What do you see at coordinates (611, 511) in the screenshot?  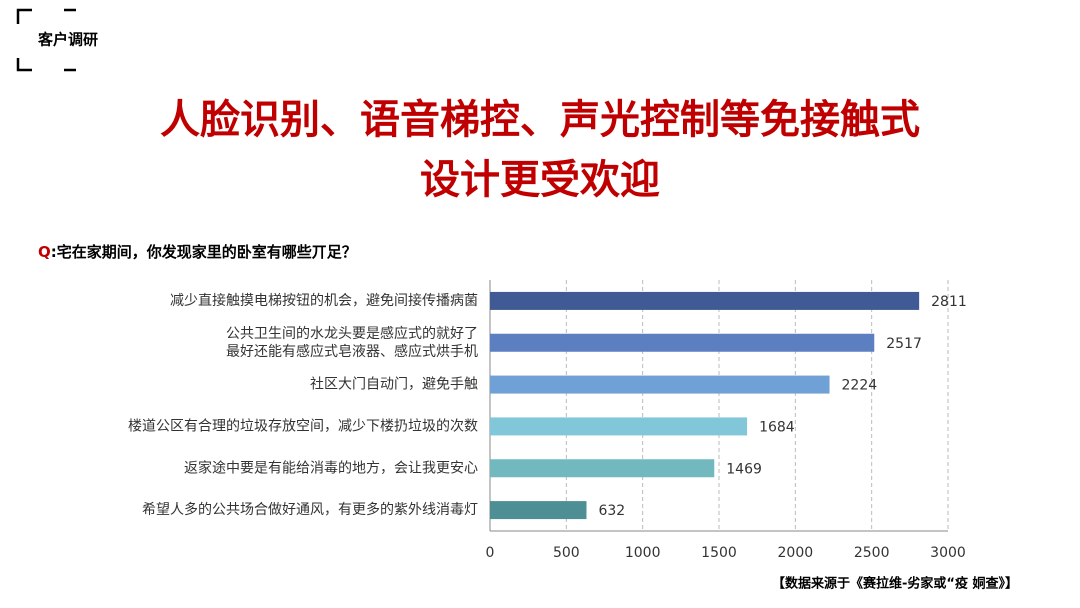 I see `value-label: 632` at bounding box center [611, 511].